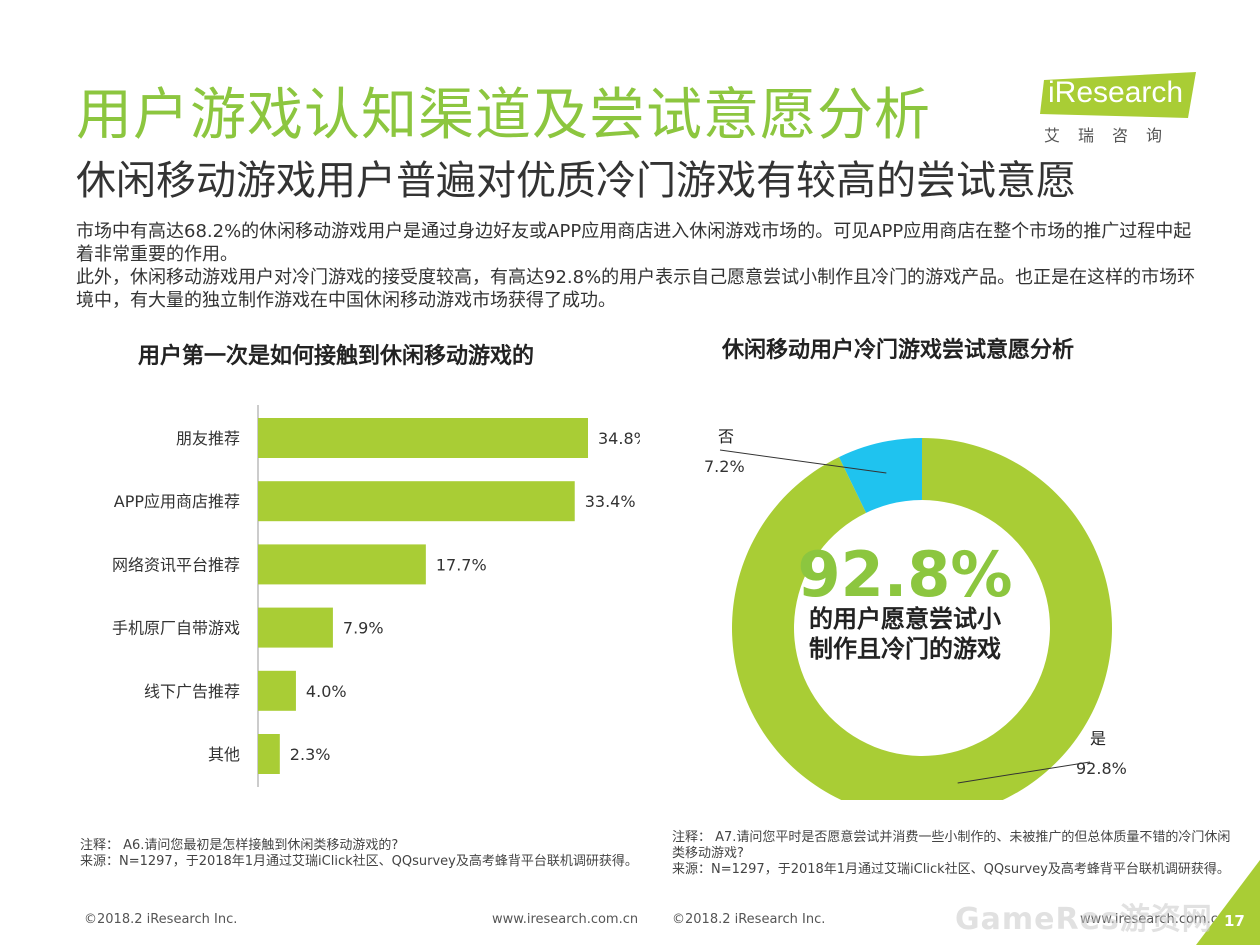 The image size is (1260, 945). I want to click on logo-banner-shape, so click(1118, 95).